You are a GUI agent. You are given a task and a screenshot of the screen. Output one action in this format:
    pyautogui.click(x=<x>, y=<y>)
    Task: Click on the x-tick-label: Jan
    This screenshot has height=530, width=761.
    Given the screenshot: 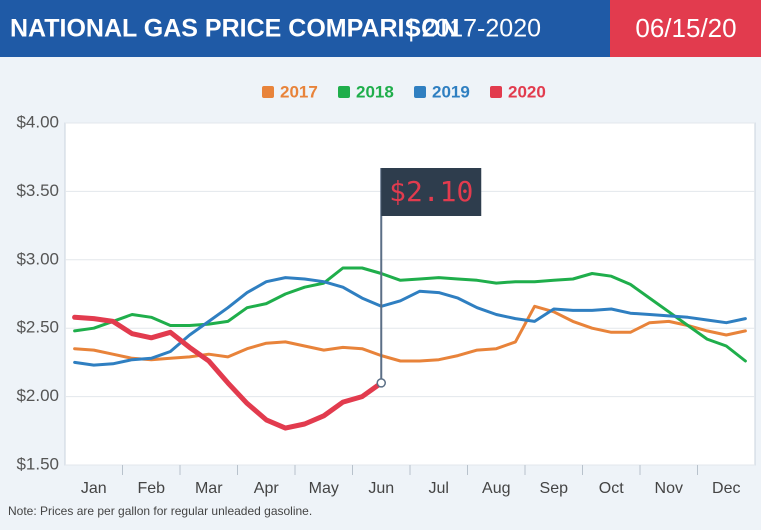 What is the action you would take?
    pyautogui.click(x=94, y=488)
    